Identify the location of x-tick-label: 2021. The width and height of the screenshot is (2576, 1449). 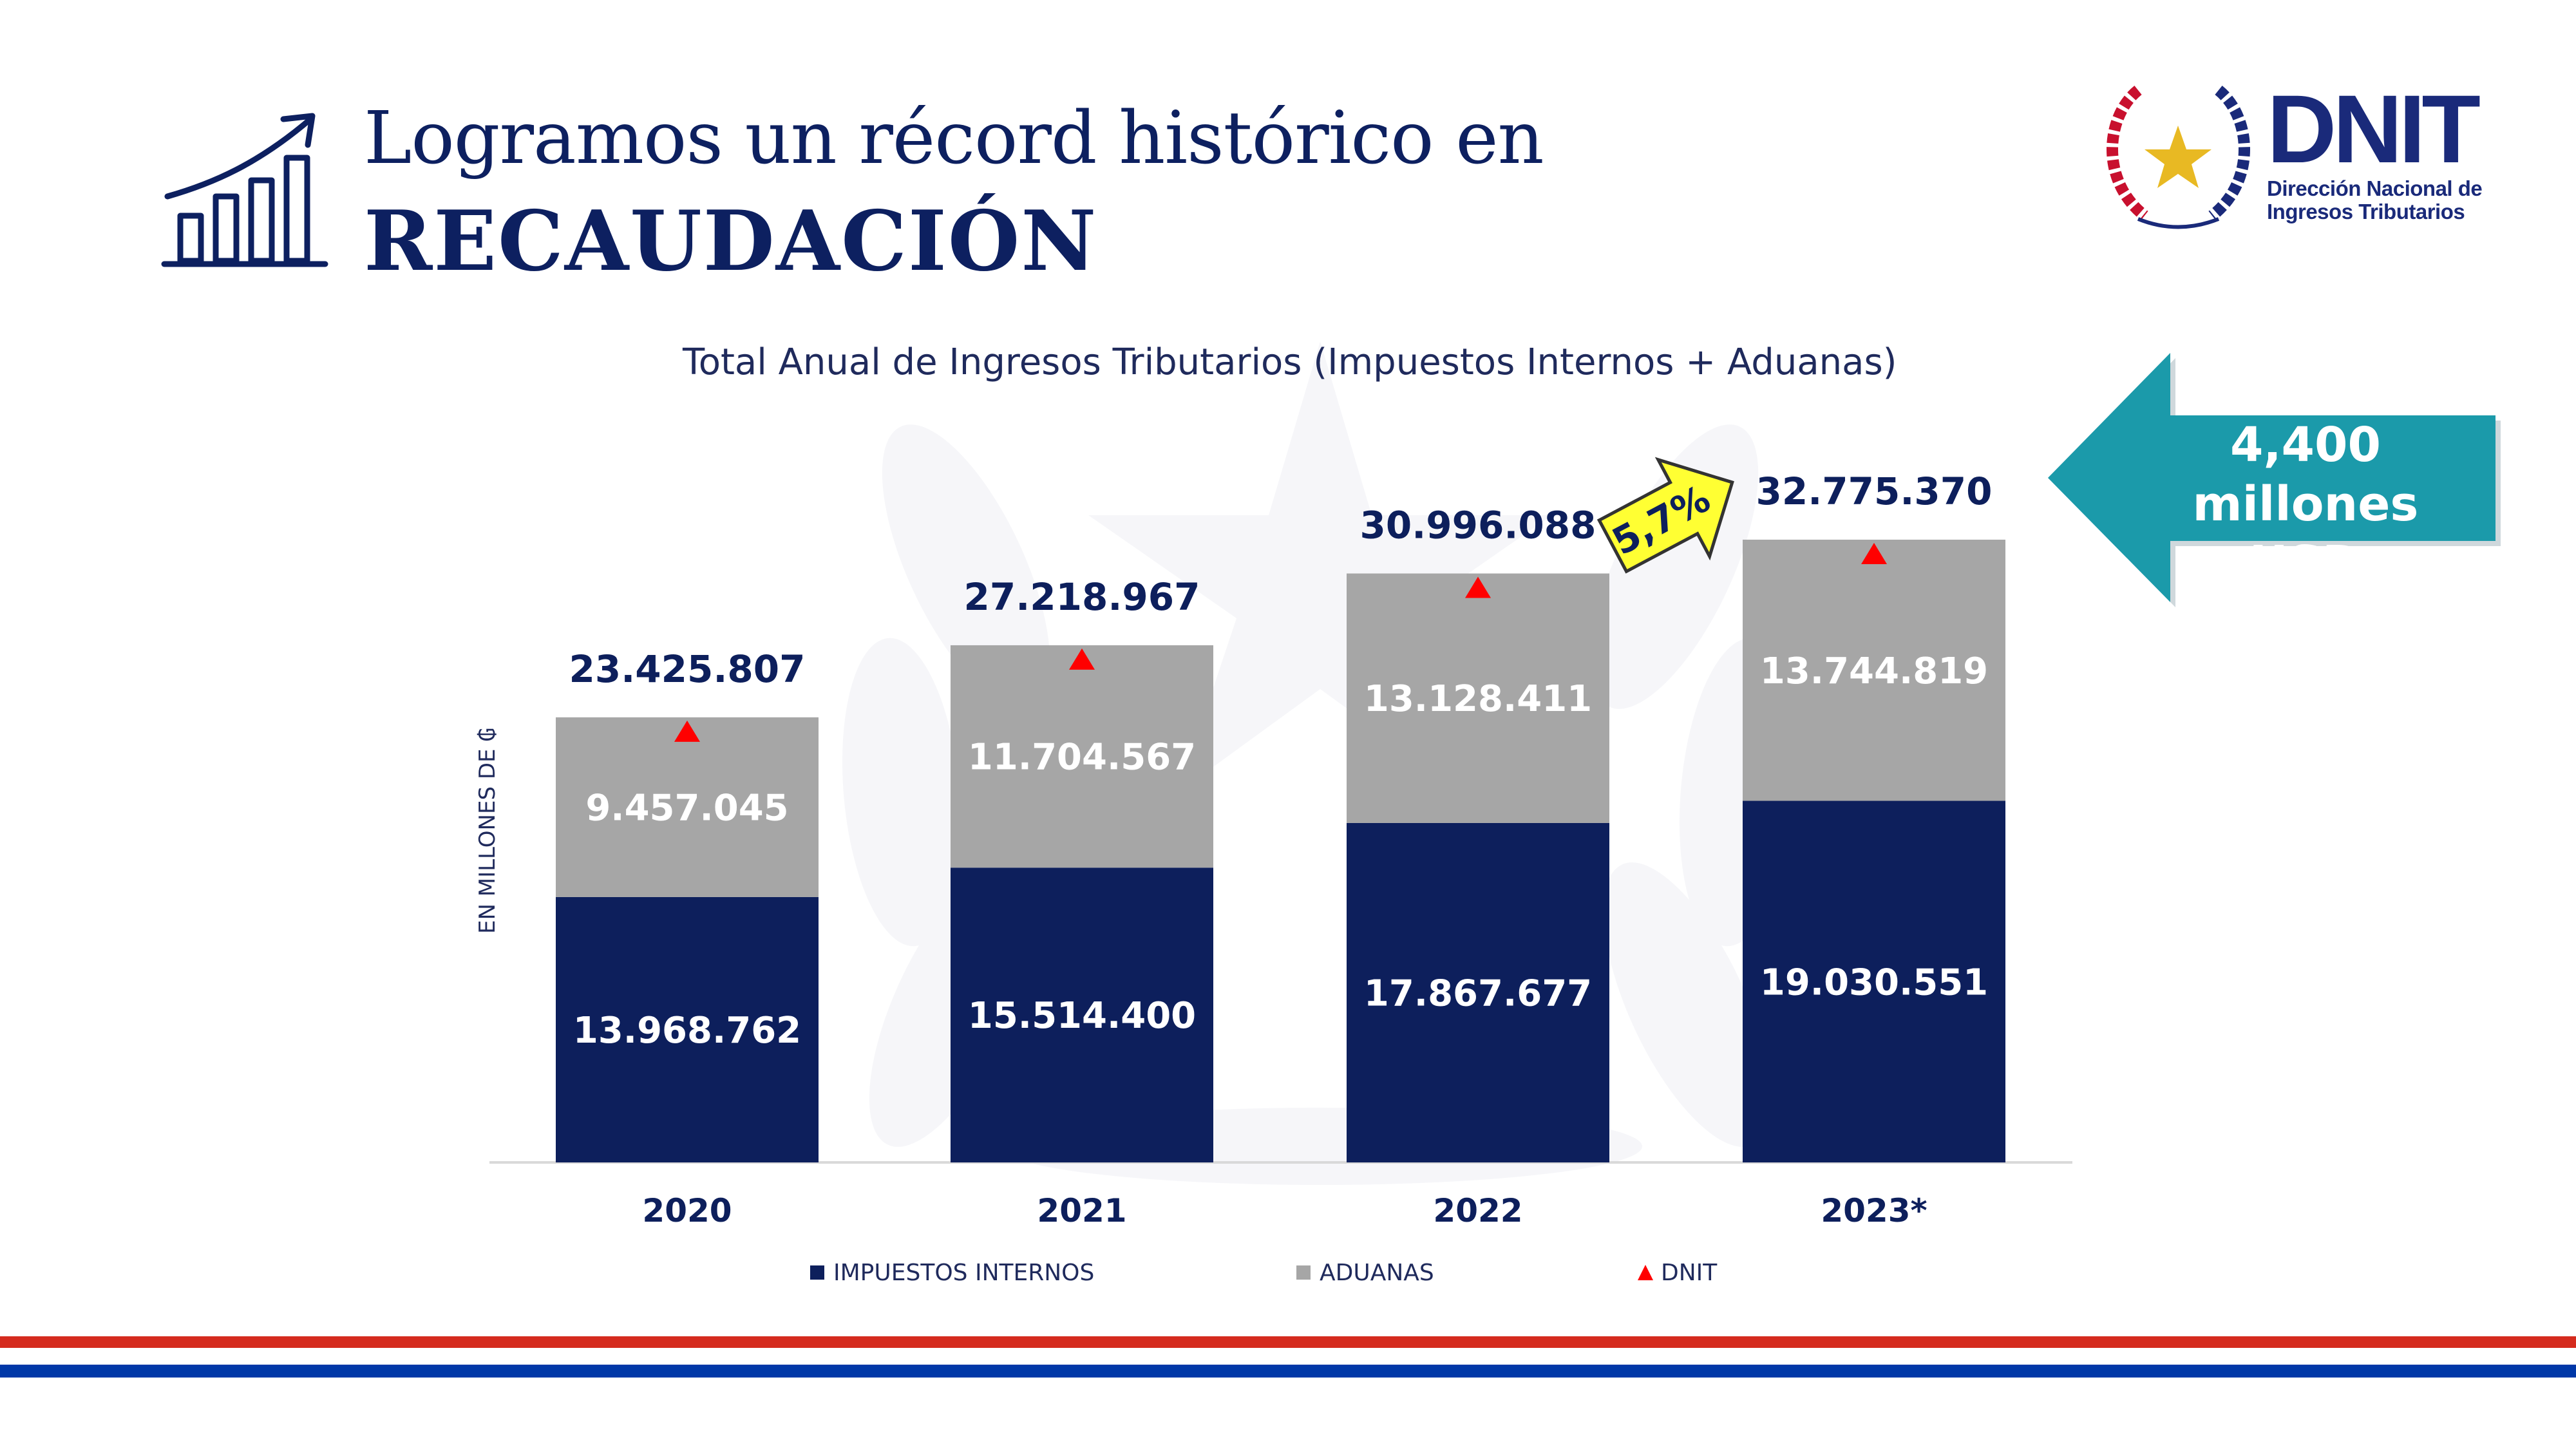
(1081, 1210).